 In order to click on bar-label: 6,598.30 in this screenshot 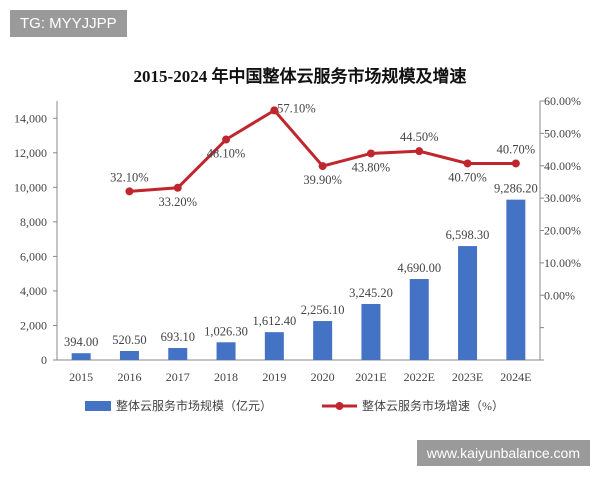, I will do `click(468, 235)`.